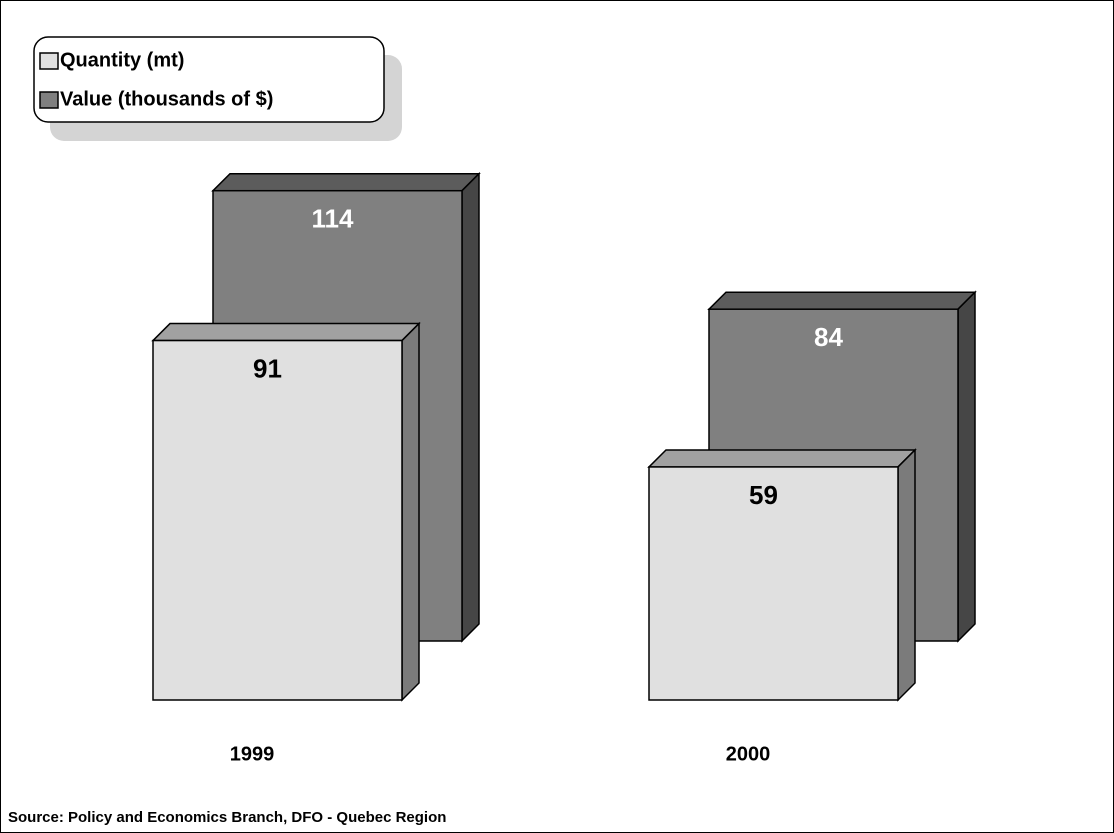 The height and width of the screenshot is (833, 1114). I want to click on data-label: 84, so click(828, 337).